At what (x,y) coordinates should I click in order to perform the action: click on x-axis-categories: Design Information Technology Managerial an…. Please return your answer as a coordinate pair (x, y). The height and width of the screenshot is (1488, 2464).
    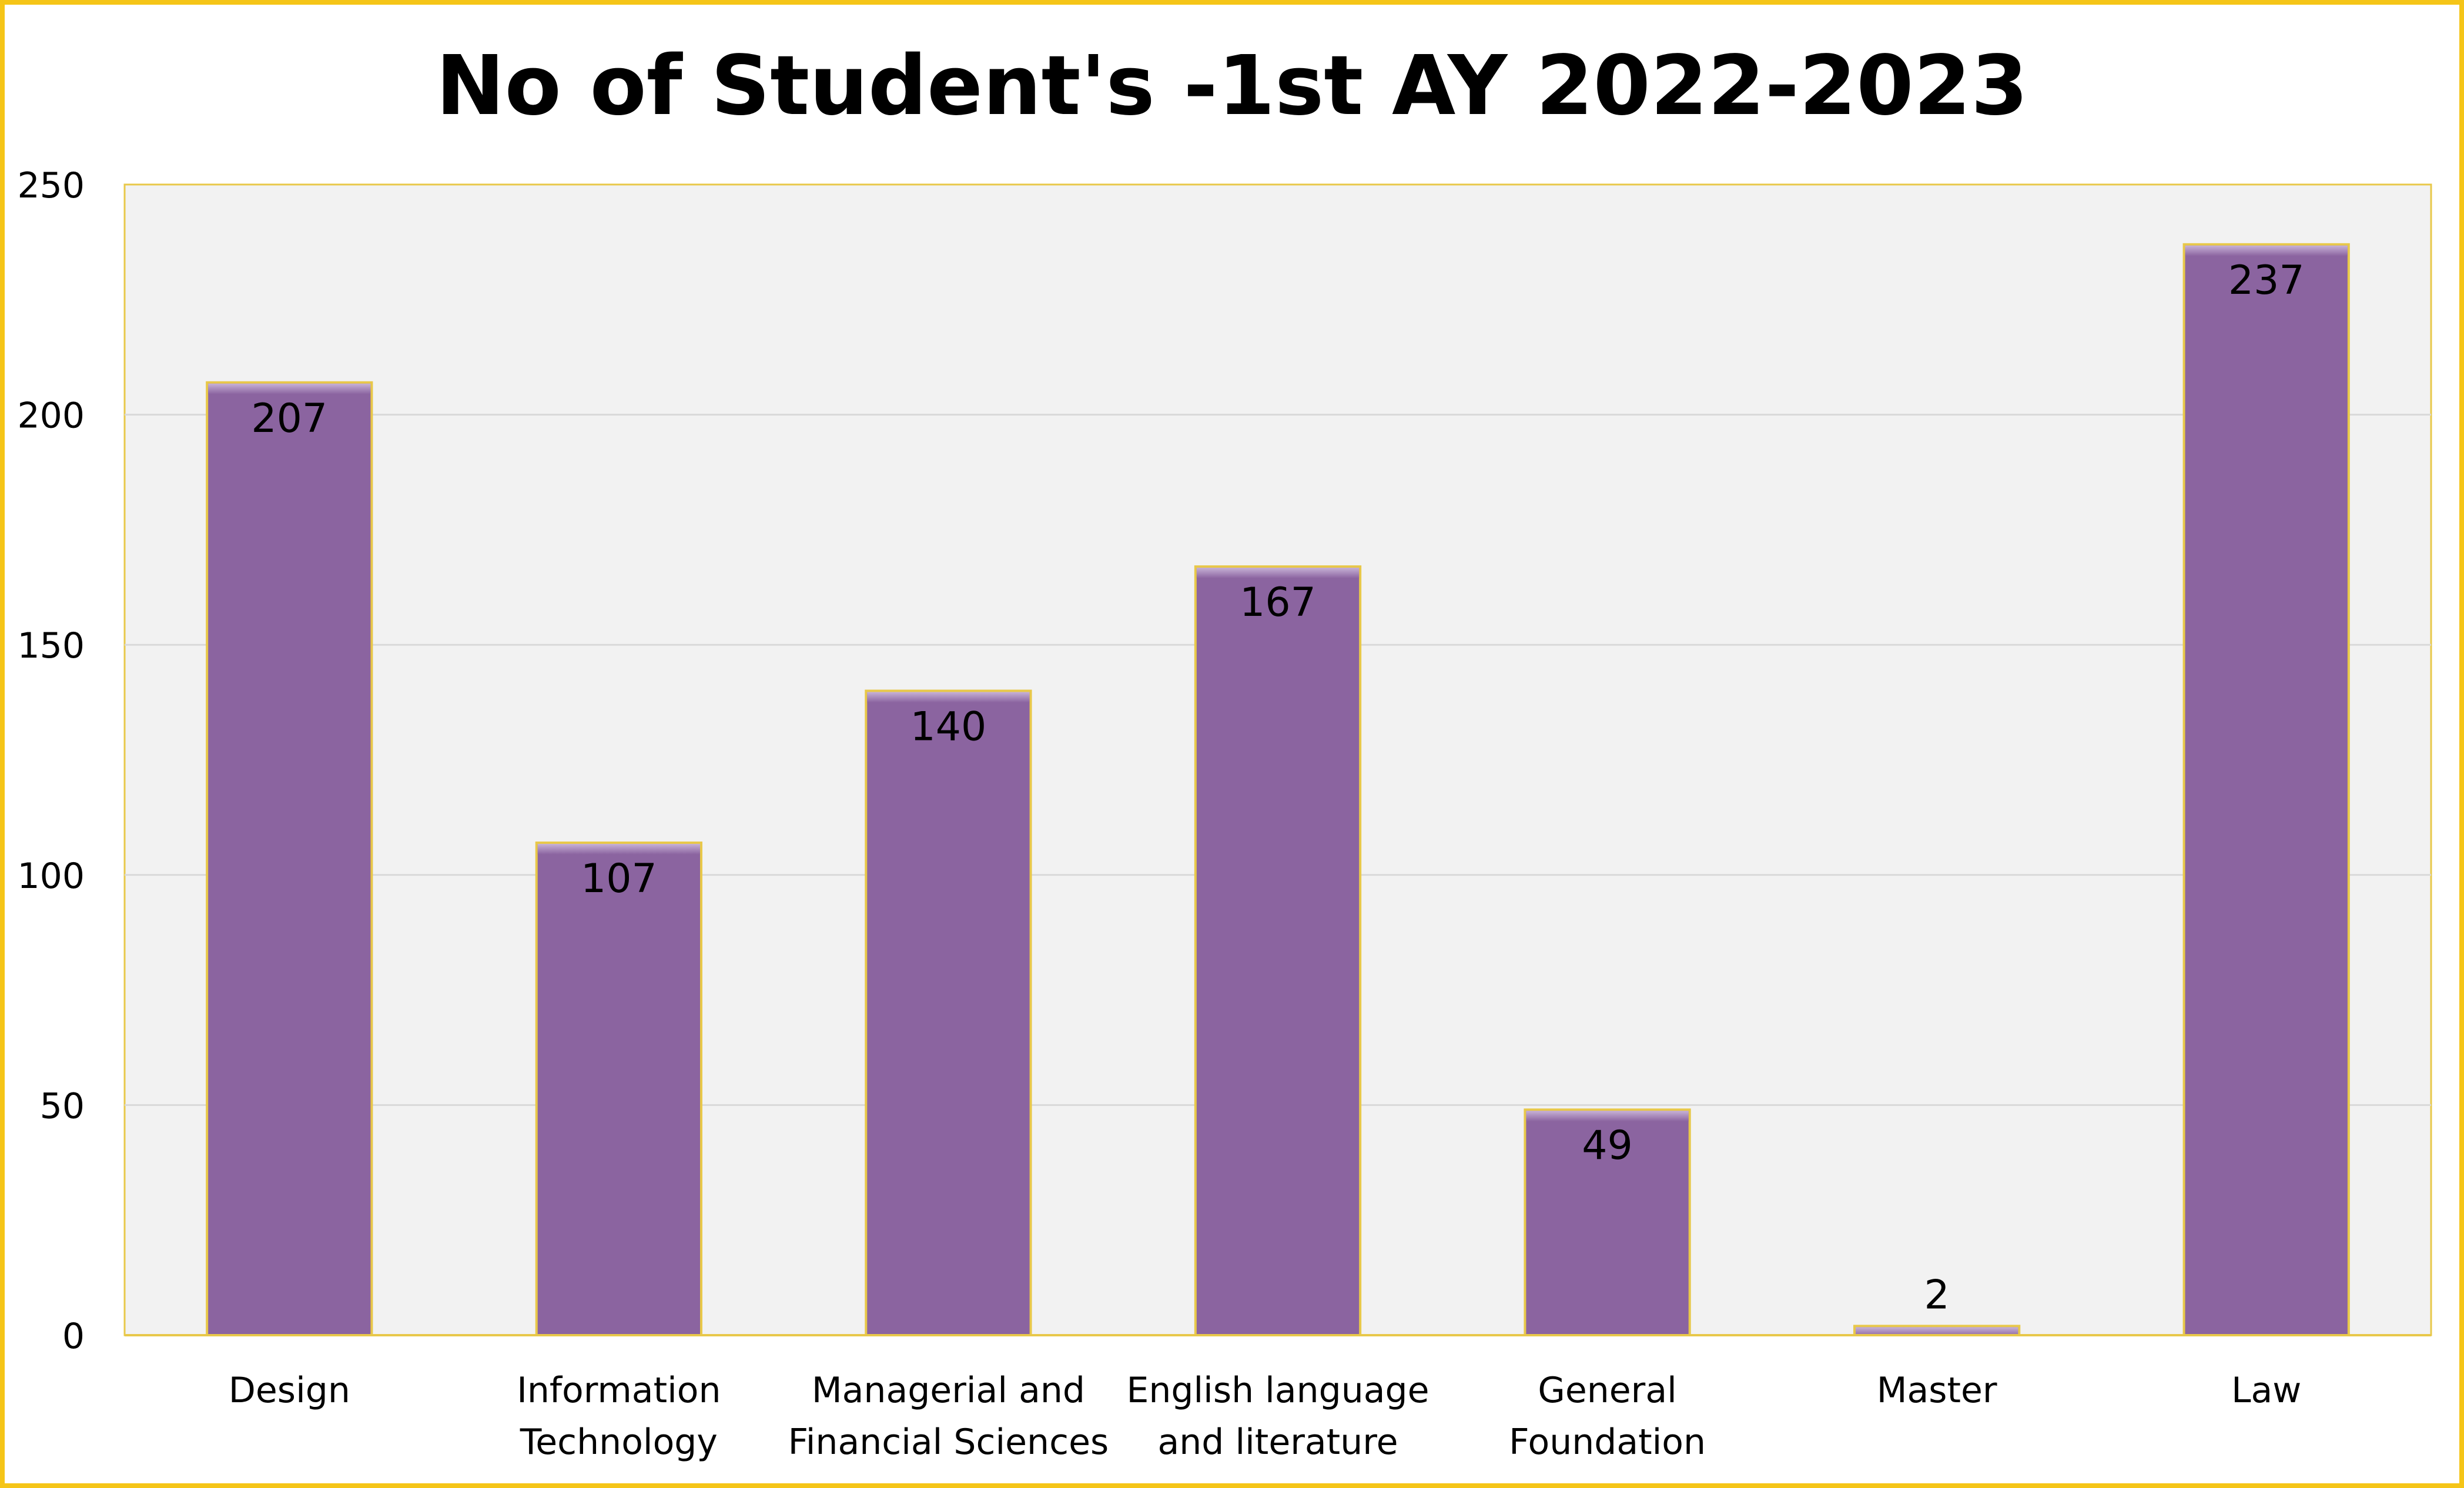
    Looking at the image, I should click on (1265, 1416).